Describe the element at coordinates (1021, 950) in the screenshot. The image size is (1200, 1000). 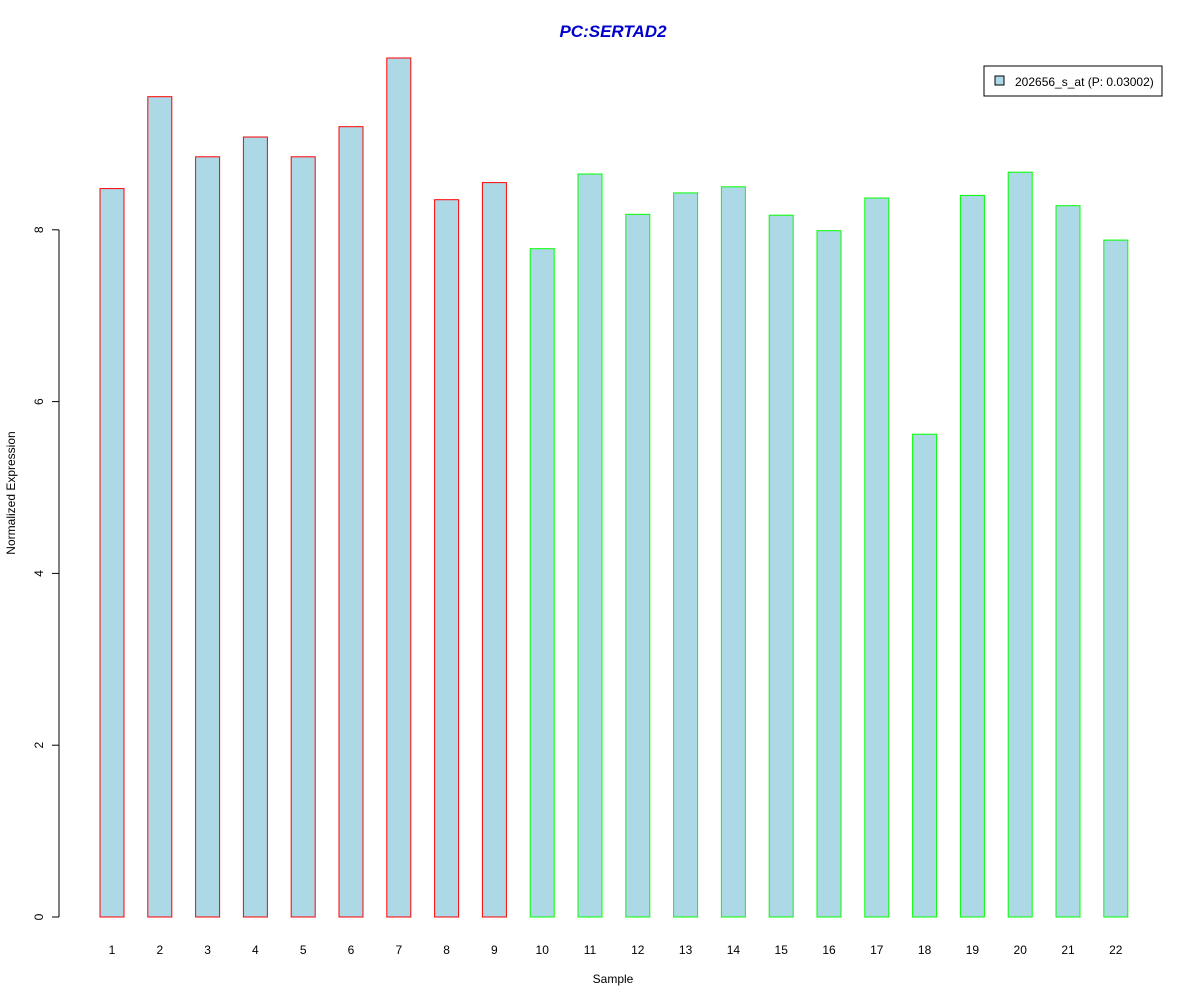
I see `x-tick-label: 20` at that location.